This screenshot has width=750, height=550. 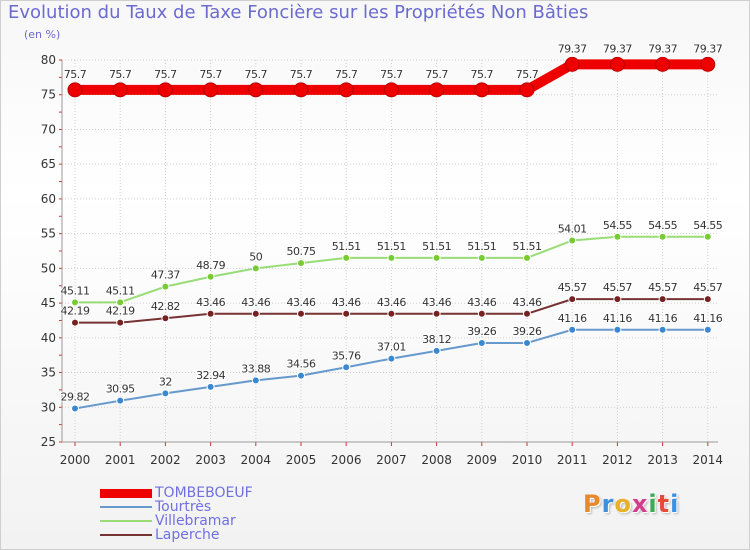 I want to click on y-tick-label: 60, so click(x=48, y=199).